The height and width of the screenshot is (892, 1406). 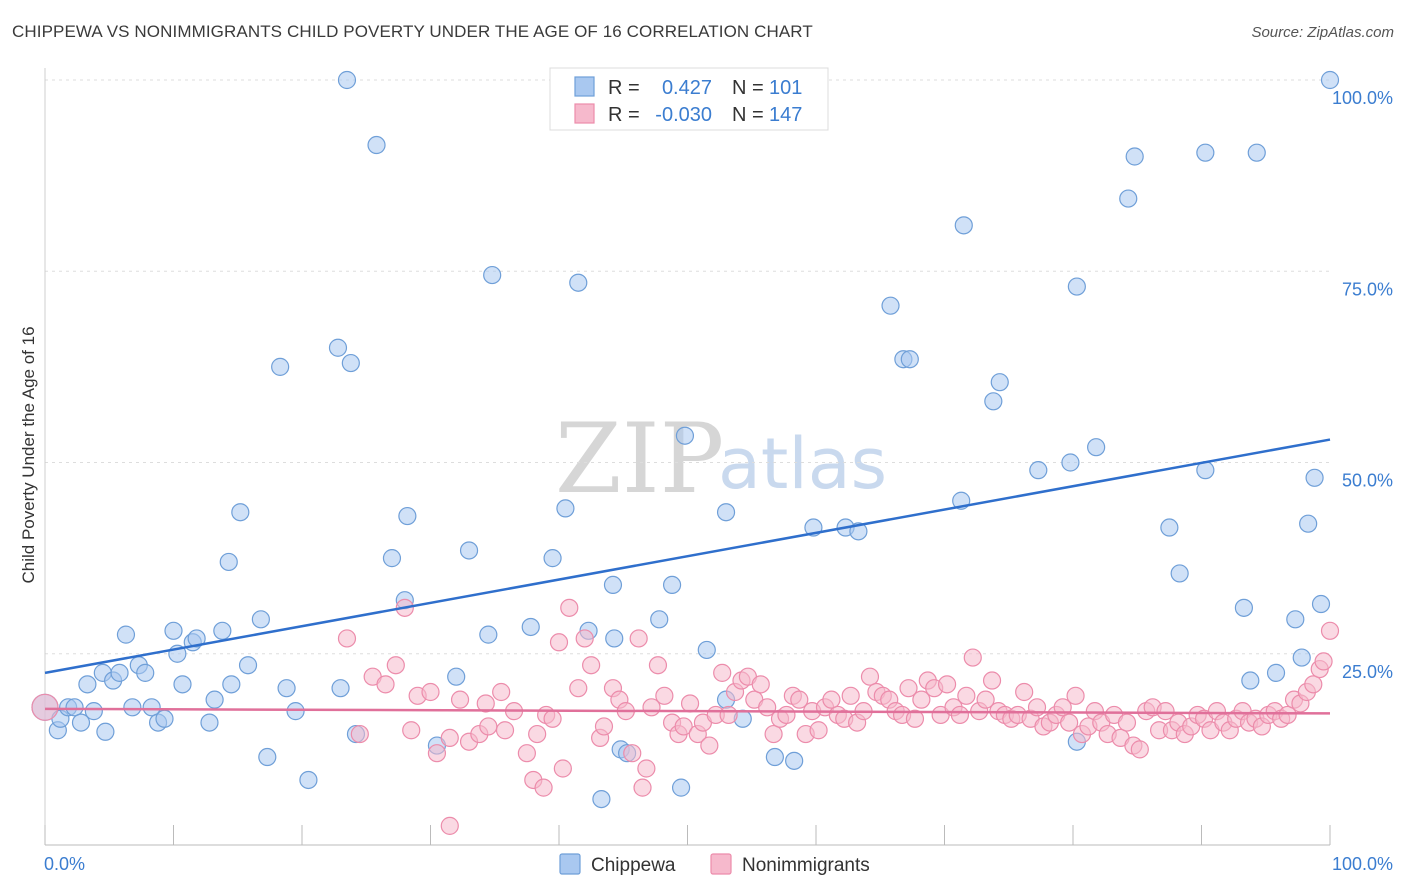 I want to click on watermark-atlas: atlas, so click(x=802, y=464).